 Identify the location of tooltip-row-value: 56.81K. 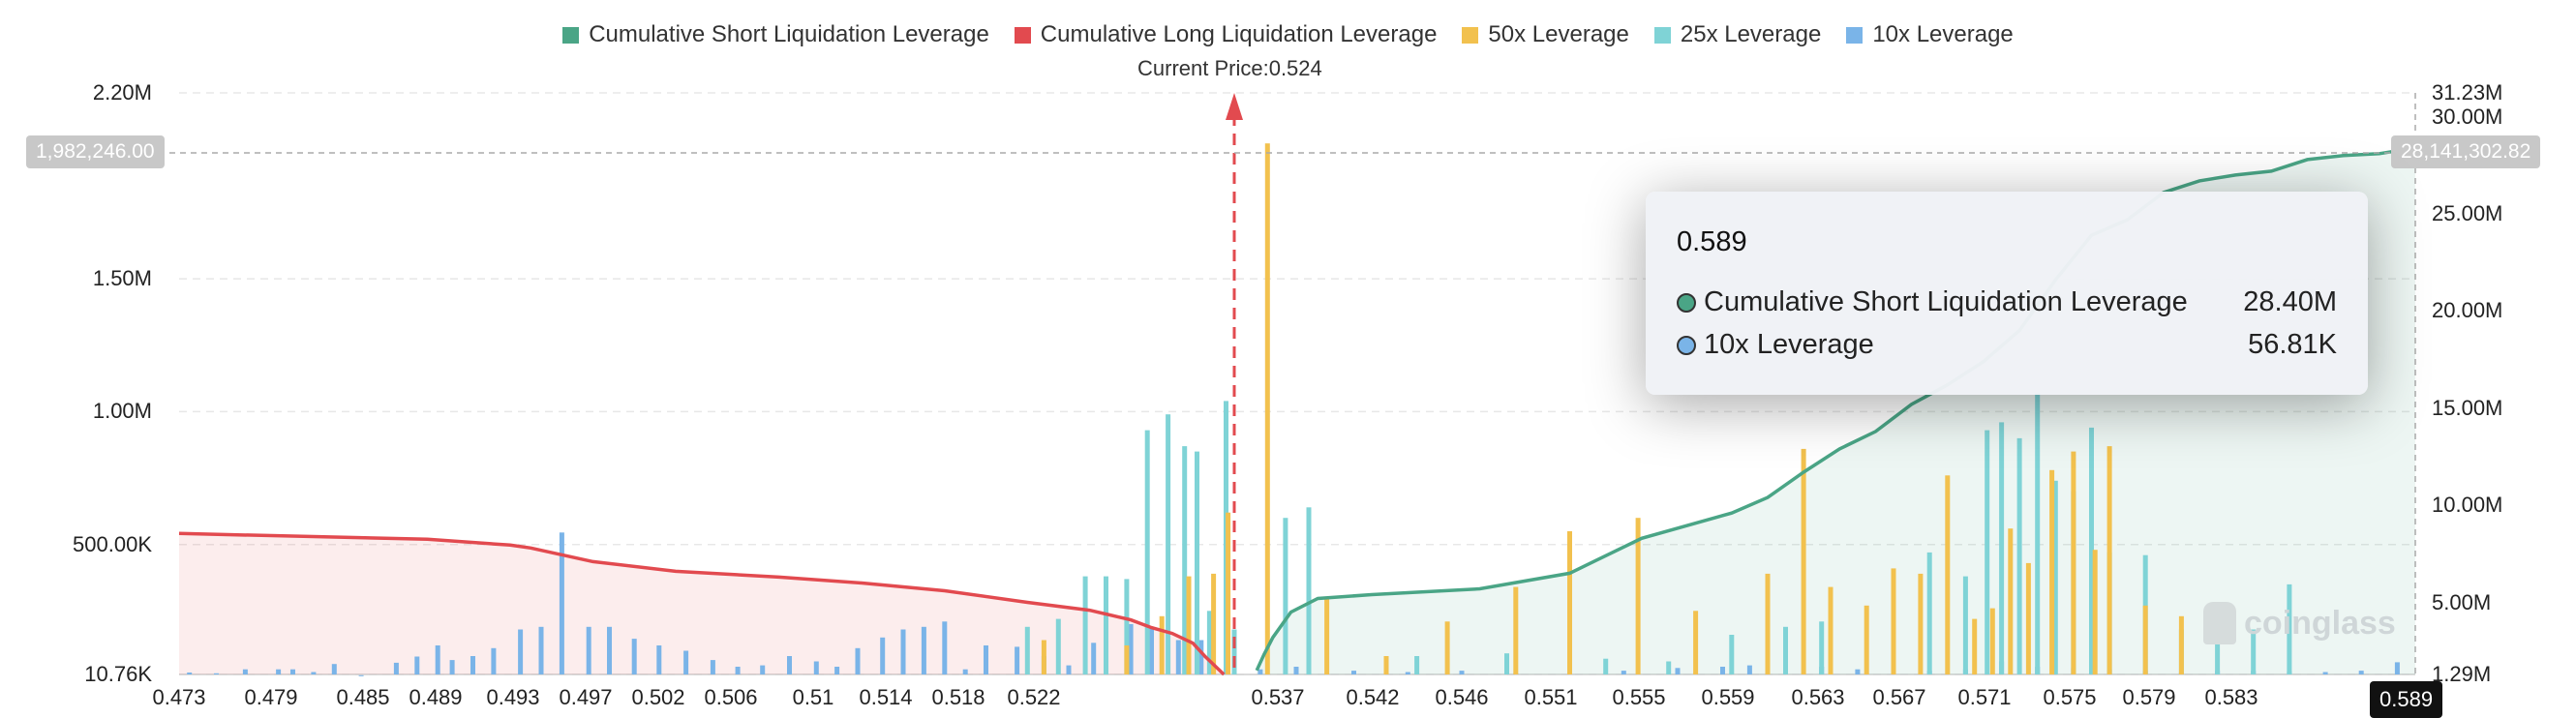
(2292, 344).